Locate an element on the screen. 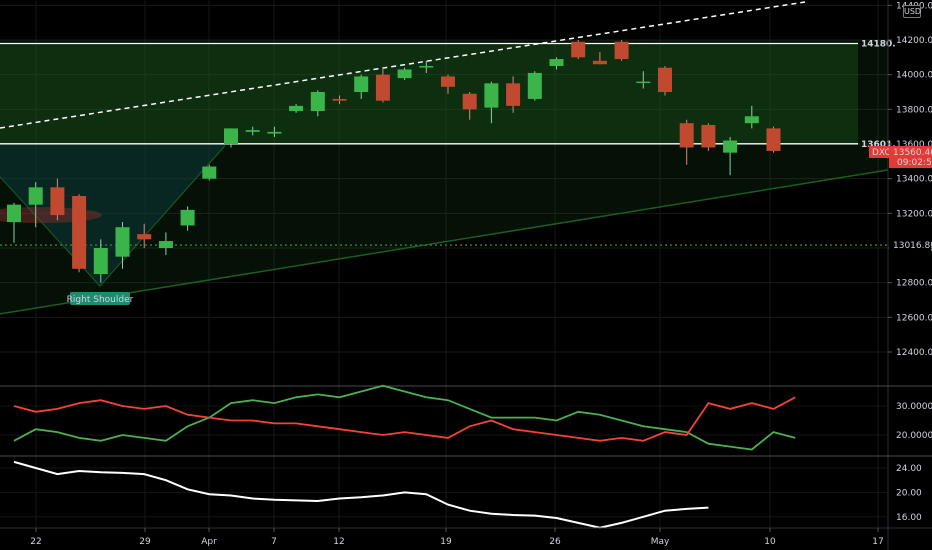 This screenshot has width=932, height=550. pattern-area is located at coordinates (112, 215).